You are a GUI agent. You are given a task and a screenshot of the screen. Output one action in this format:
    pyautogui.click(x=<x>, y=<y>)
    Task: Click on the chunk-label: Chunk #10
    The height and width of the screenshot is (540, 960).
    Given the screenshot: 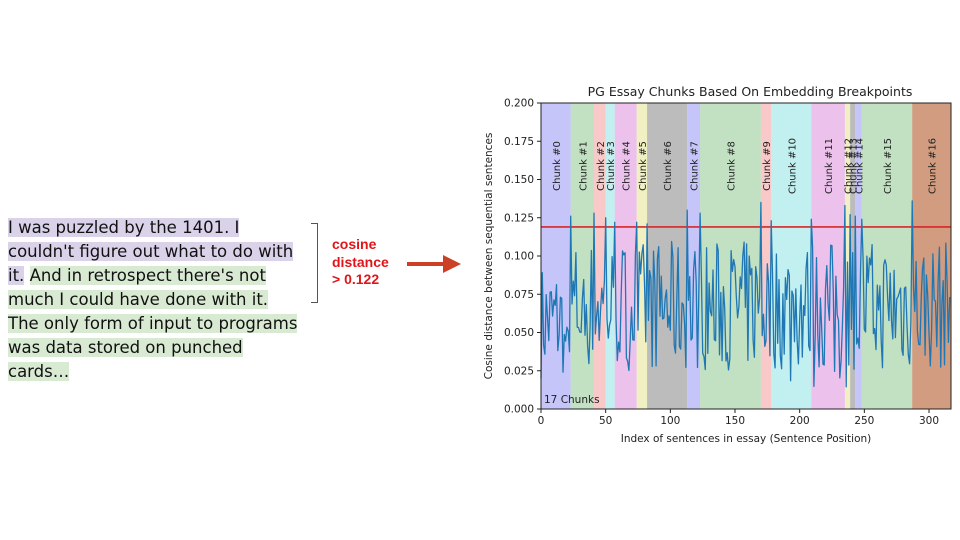 What is the action you would take?
    pyautogui.click(x=792, y=166)
    